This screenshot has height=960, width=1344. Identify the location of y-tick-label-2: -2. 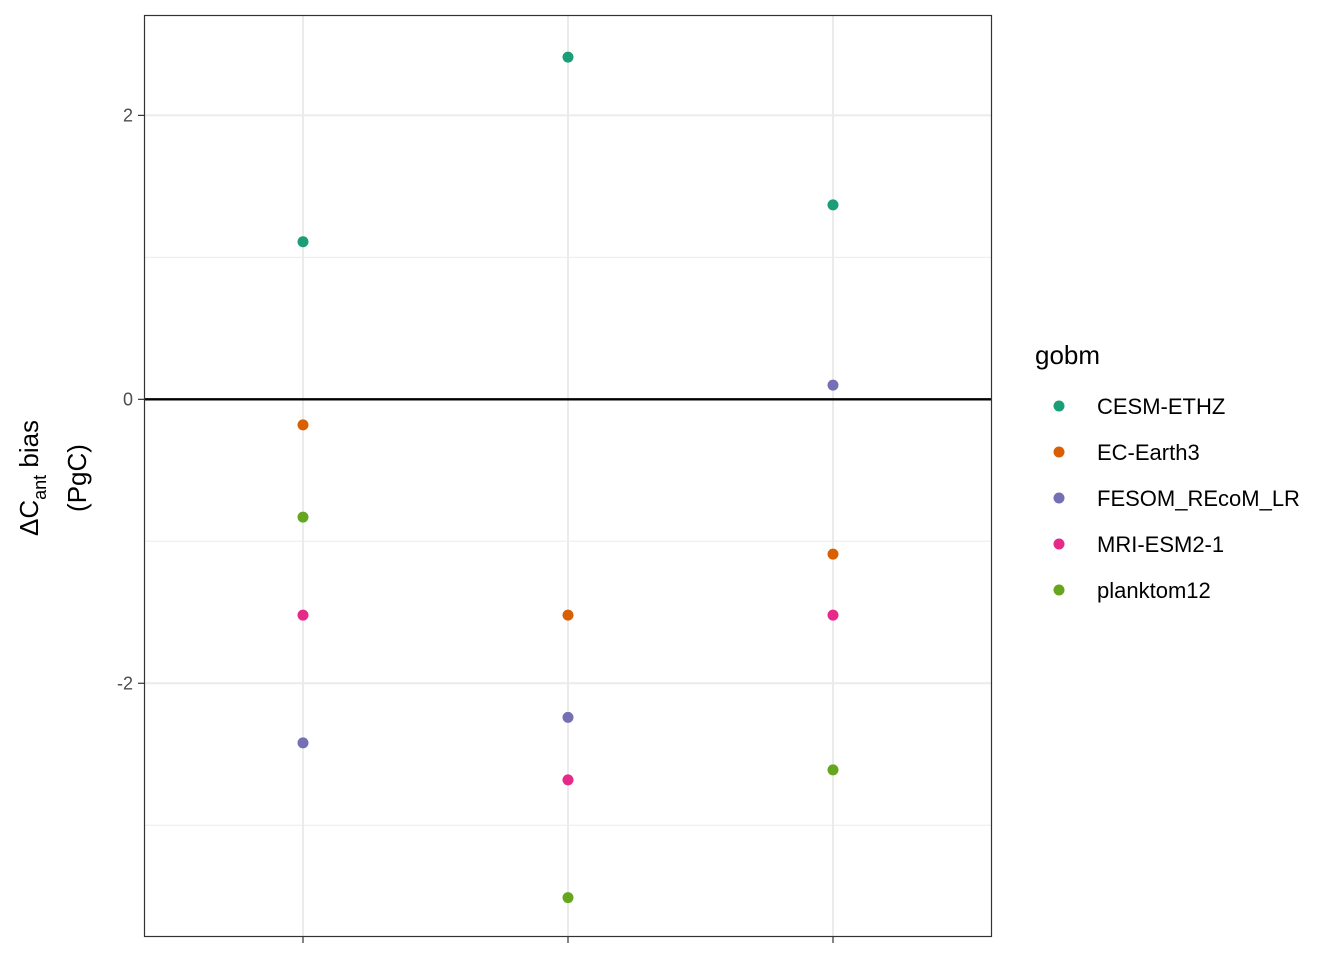
(125, 683).